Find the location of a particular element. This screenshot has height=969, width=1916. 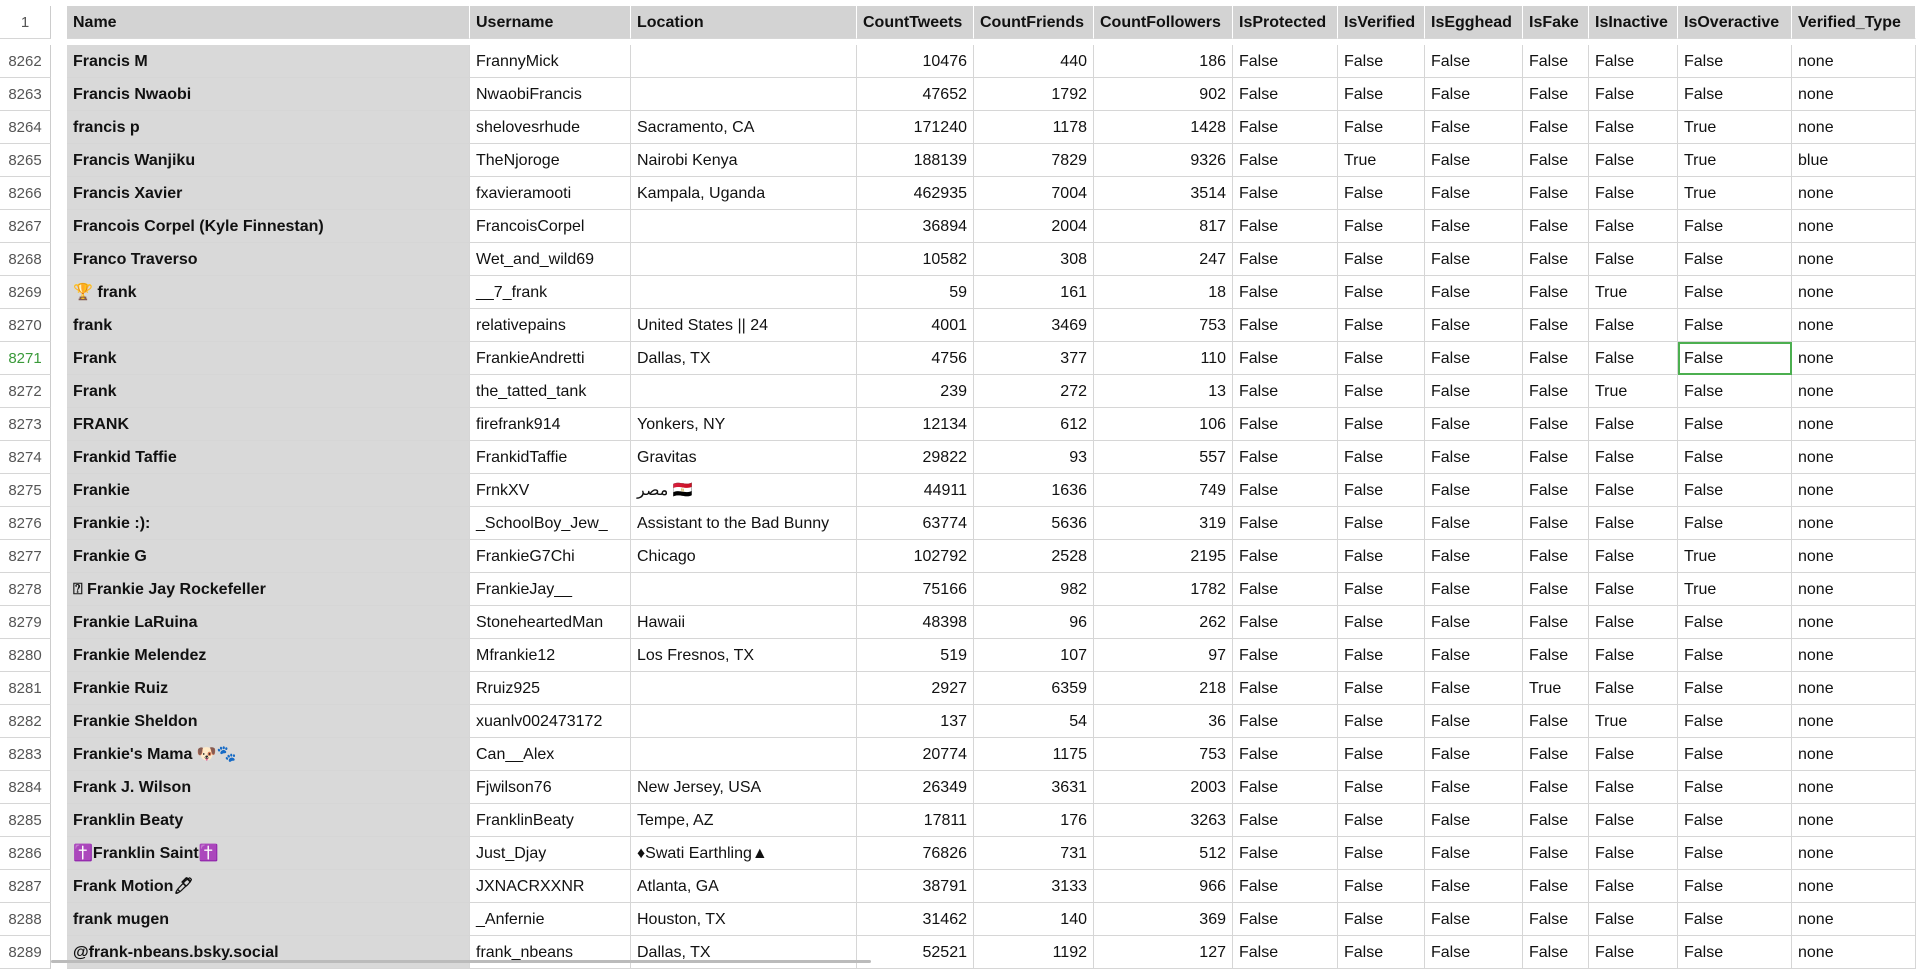

cell: 2927 is located at coordinates (915, 688).